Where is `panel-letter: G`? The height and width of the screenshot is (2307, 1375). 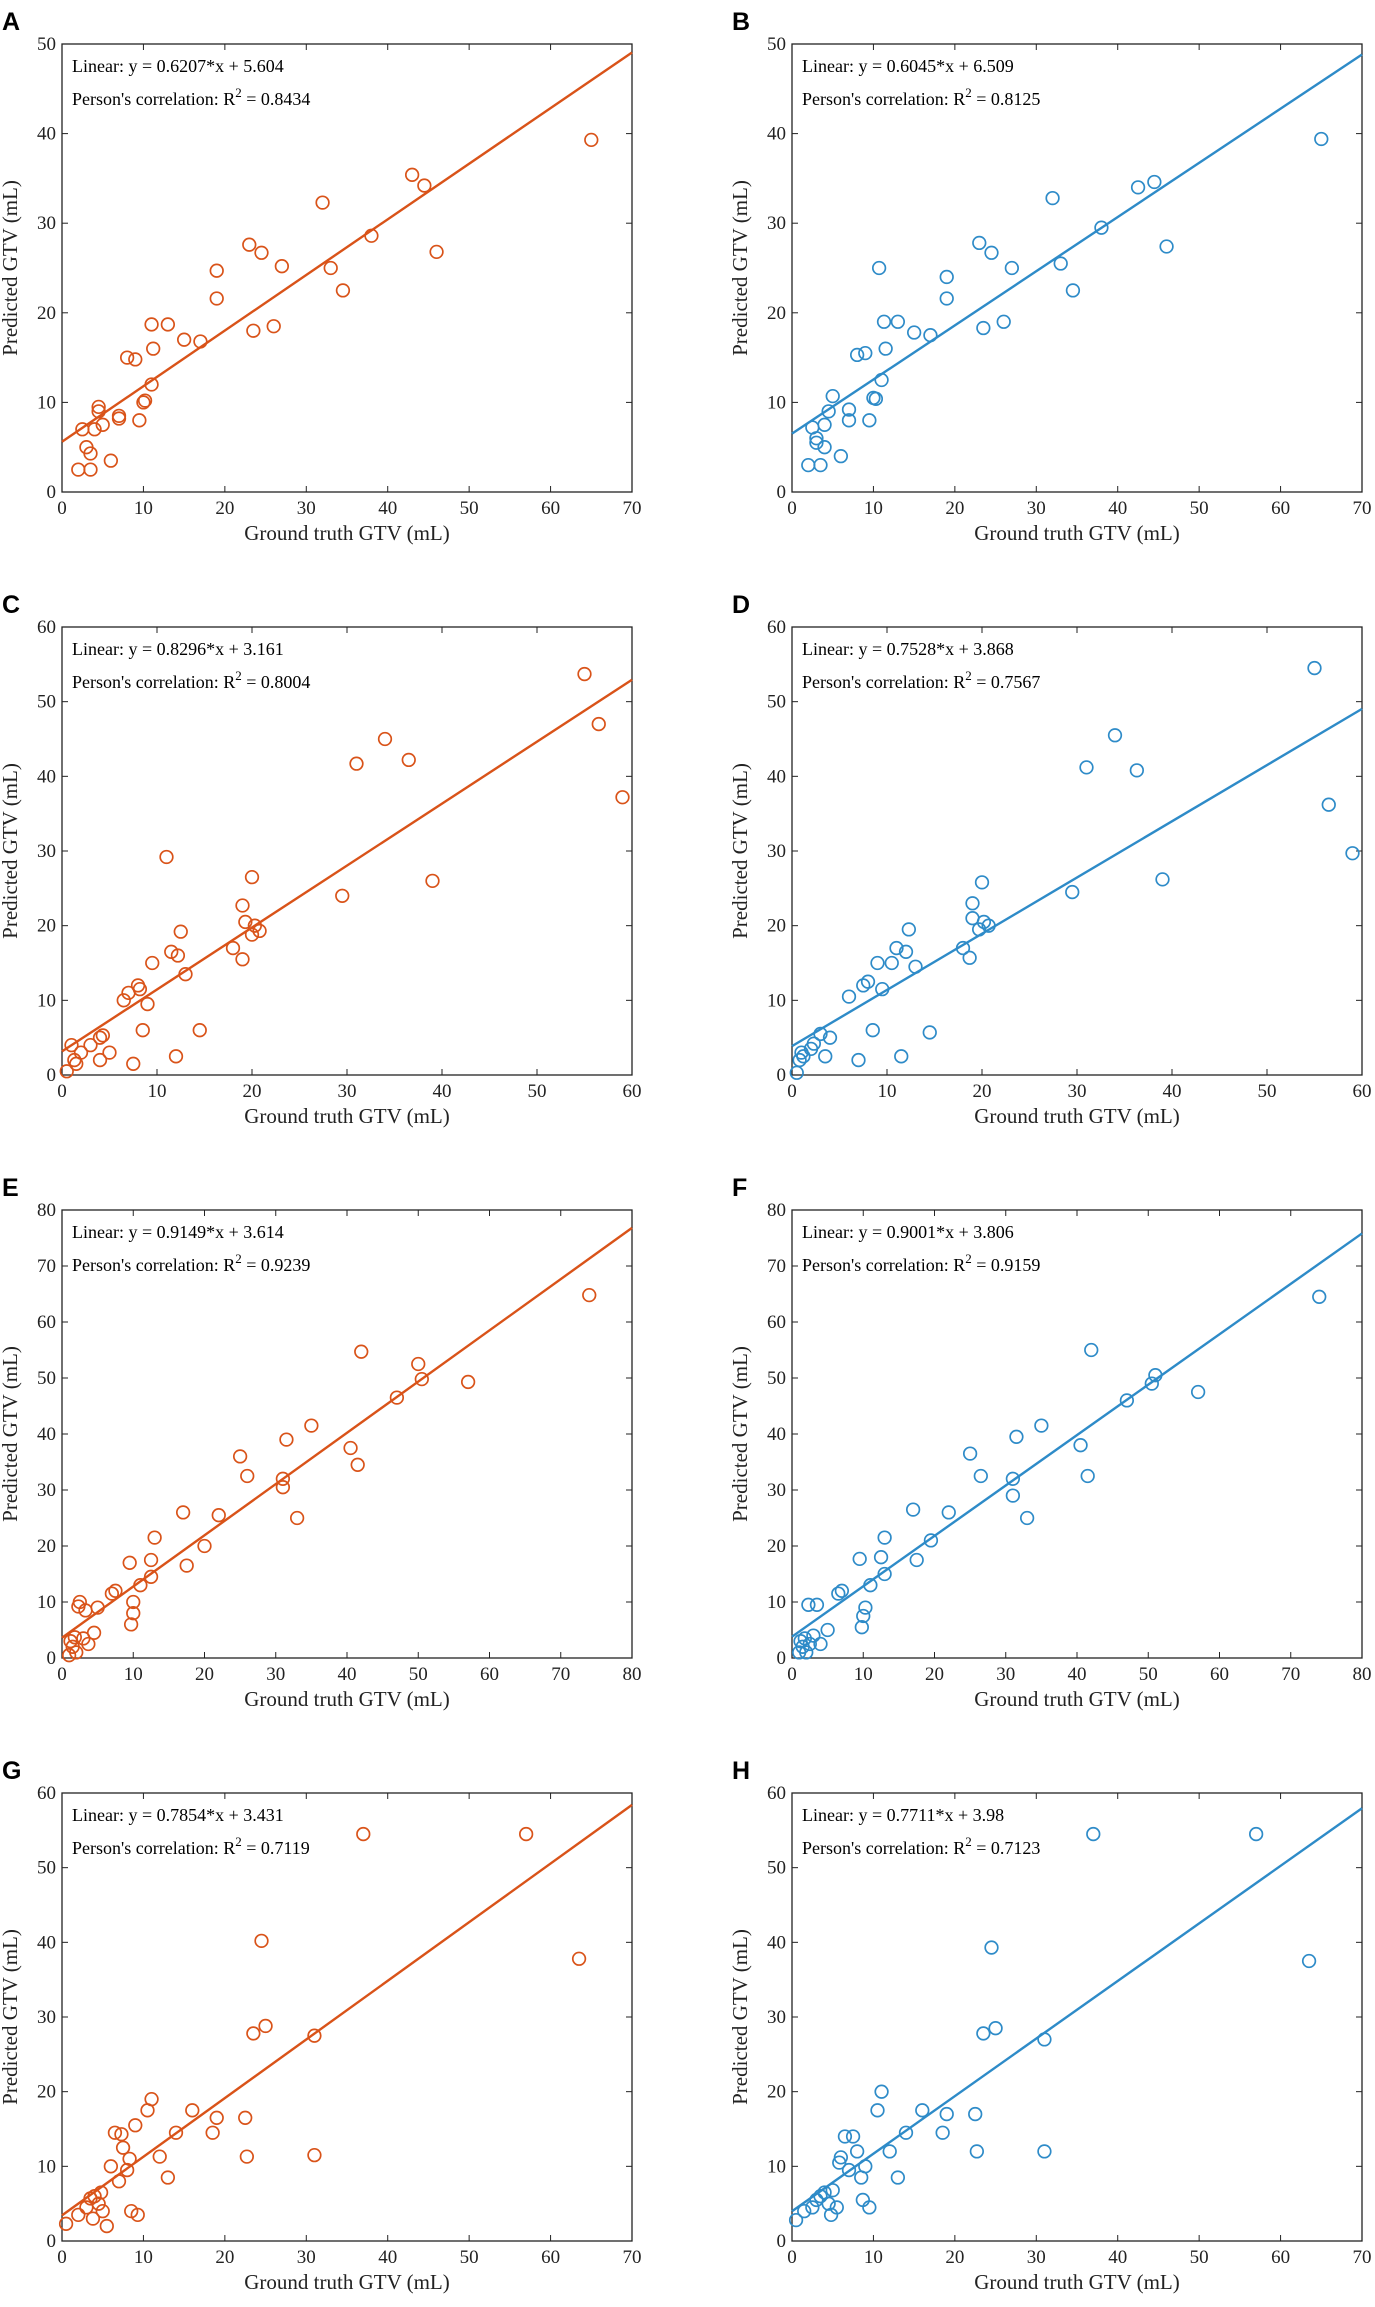 panel-letter: G is located at coordinates (11, 1771).